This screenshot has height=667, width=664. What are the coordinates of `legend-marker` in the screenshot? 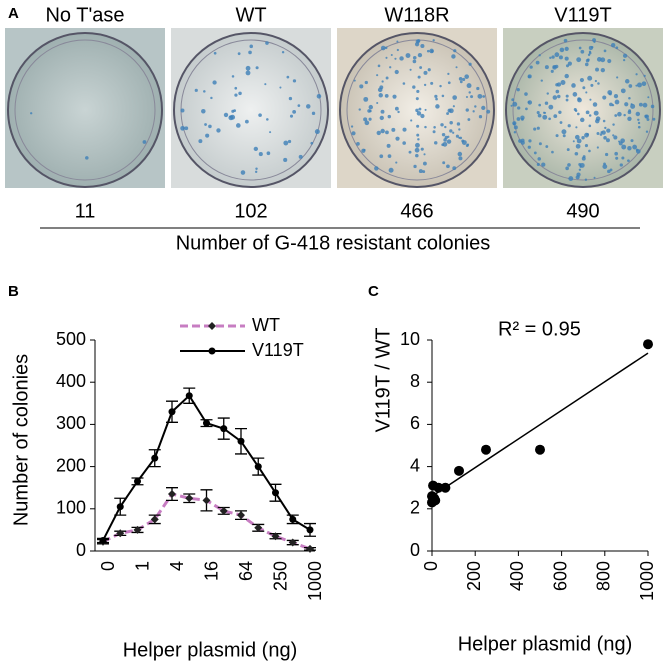 It's located at (212, 326).